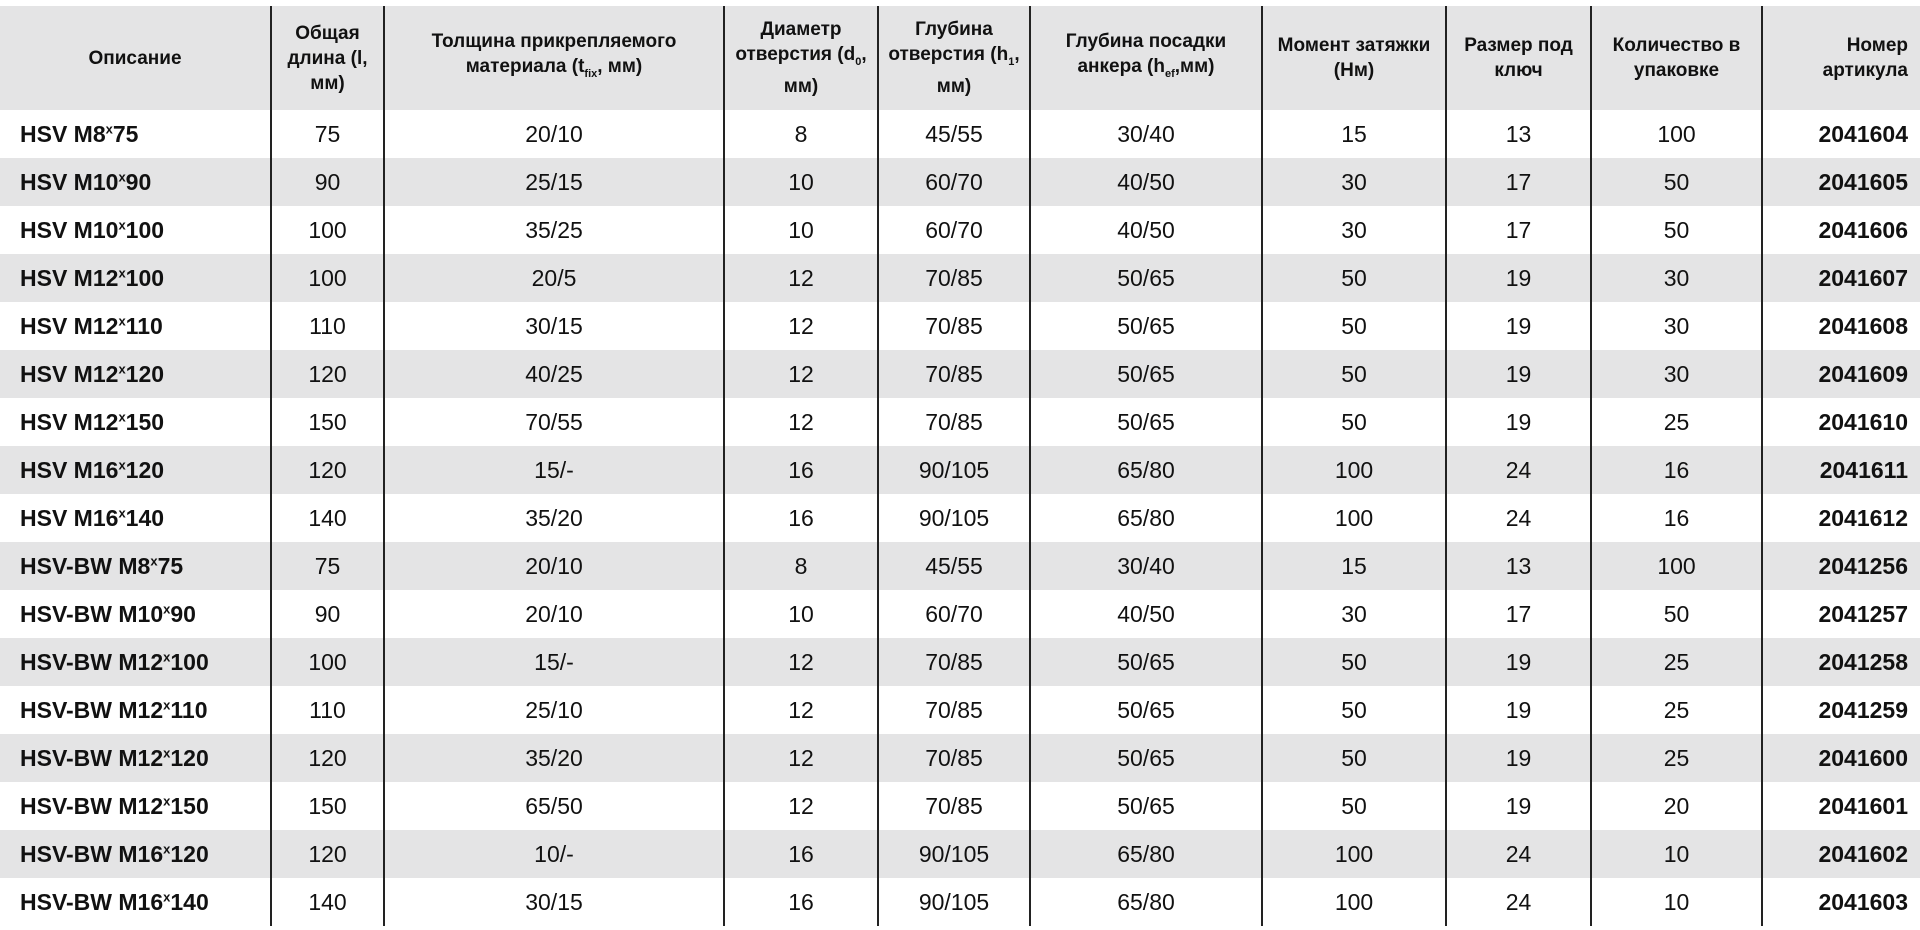 The height and width of the screenshot is (930, 1920). What do you see at coordinates (327, 518) in the screenshot?
I see `table-cell: 140` at bounding box center [327, 518].